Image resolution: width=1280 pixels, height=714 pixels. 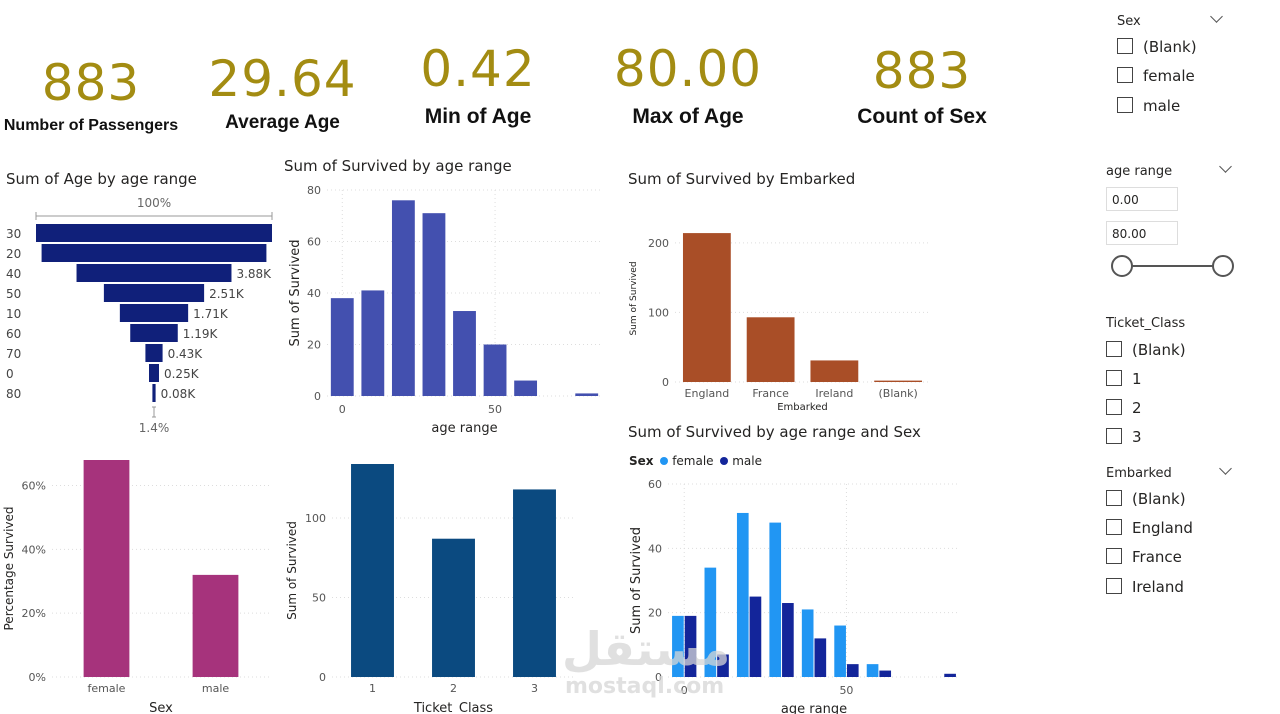 I want to click on age-bar-title: Sum of Survived by age range, so click(x=398, y=166).